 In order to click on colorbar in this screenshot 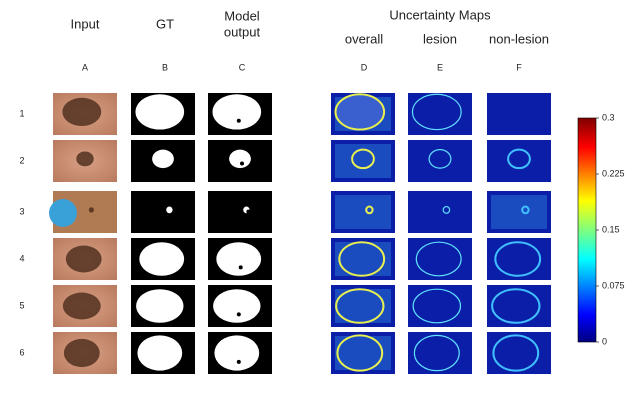, I will do `click(587, 230)`.